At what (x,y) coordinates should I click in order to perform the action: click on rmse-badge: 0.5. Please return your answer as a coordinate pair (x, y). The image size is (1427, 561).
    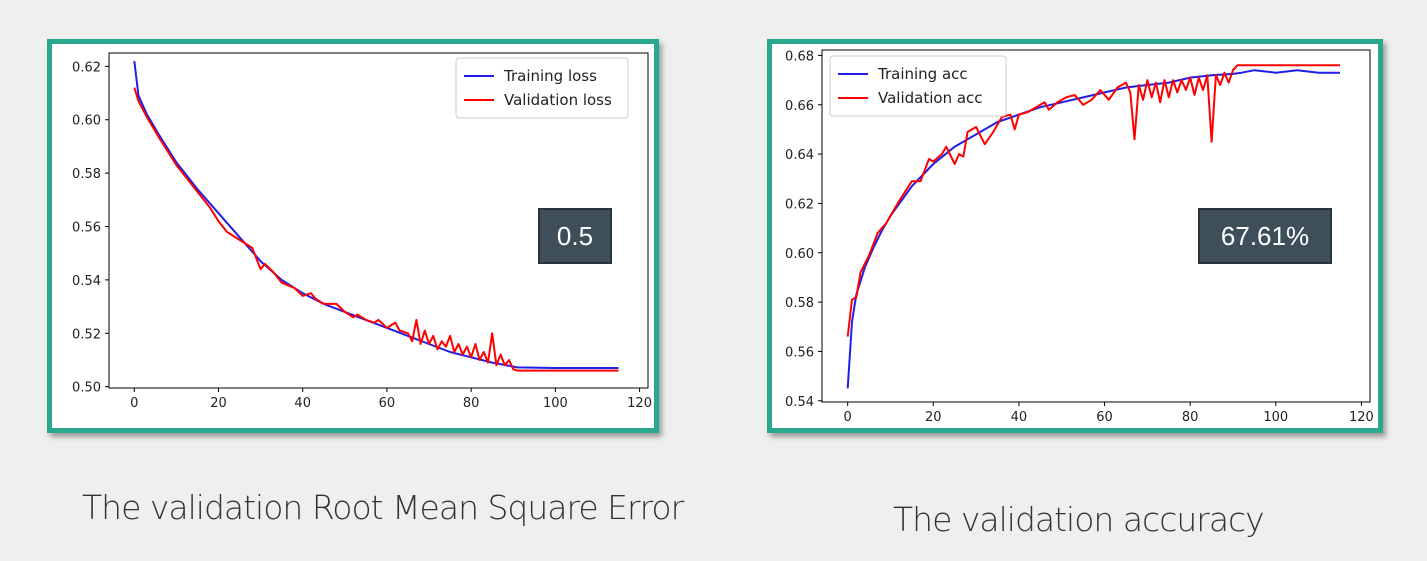
    Looking at the image, I should click on (575, 236).